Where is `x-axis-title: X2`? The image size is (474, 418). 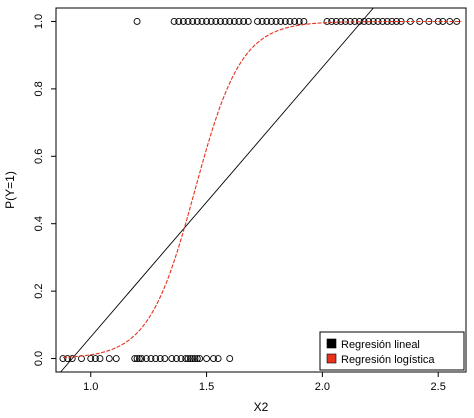 x-axis-title: X2 is located at coordinates (261, 407).